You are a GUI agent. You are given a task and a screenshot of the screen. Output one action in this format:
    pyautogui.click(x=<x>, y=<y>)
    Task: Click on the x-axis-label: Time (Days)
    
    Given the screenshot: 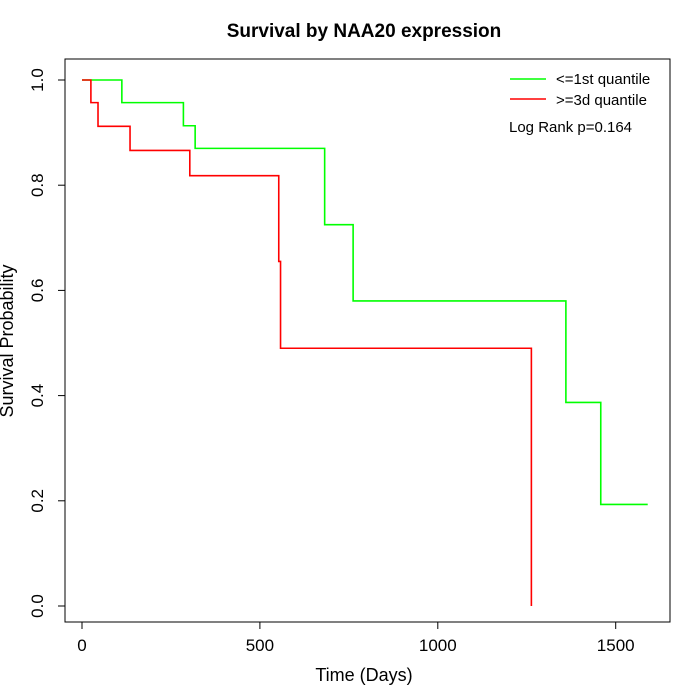 What is the action you would take?
    pyautogui.click(x=363, y=675)
    